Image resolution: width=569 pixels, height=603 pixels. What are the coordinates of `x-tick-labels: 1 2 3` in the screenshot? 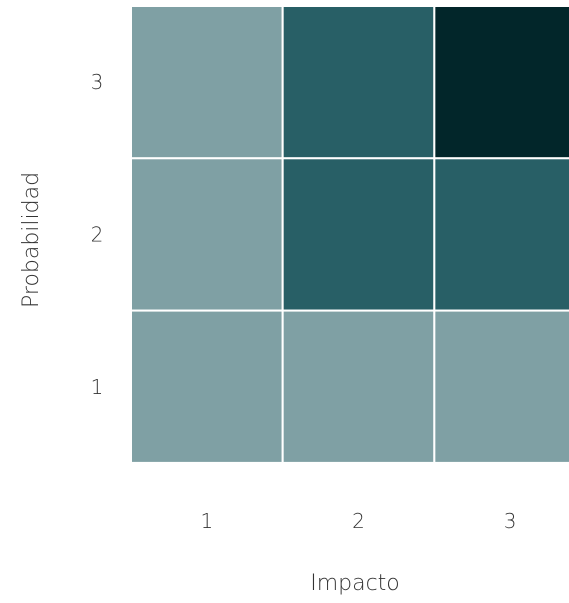 It's located at (358, 521).